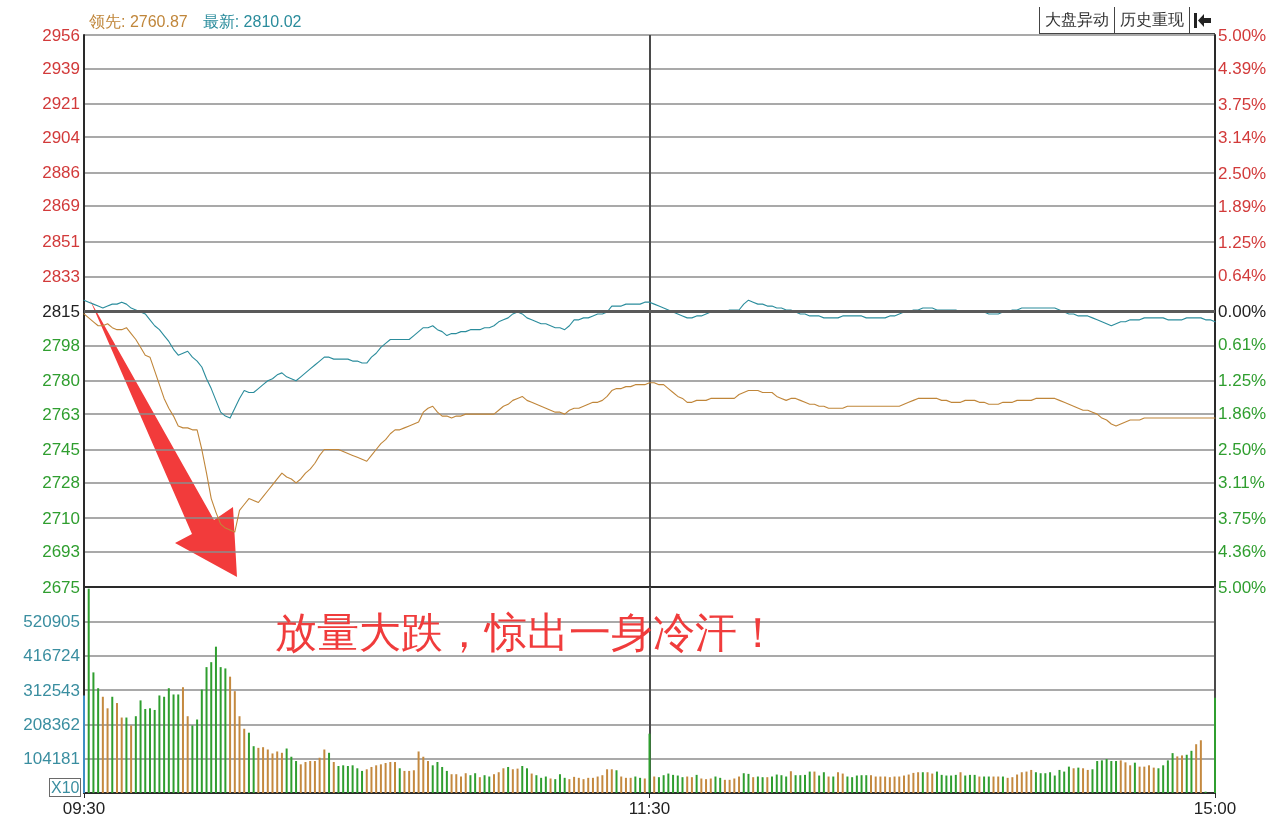 The height and width of the screenshot is (817, 1280). I want to click on y-tick-label: 2869, so click(61, 206).